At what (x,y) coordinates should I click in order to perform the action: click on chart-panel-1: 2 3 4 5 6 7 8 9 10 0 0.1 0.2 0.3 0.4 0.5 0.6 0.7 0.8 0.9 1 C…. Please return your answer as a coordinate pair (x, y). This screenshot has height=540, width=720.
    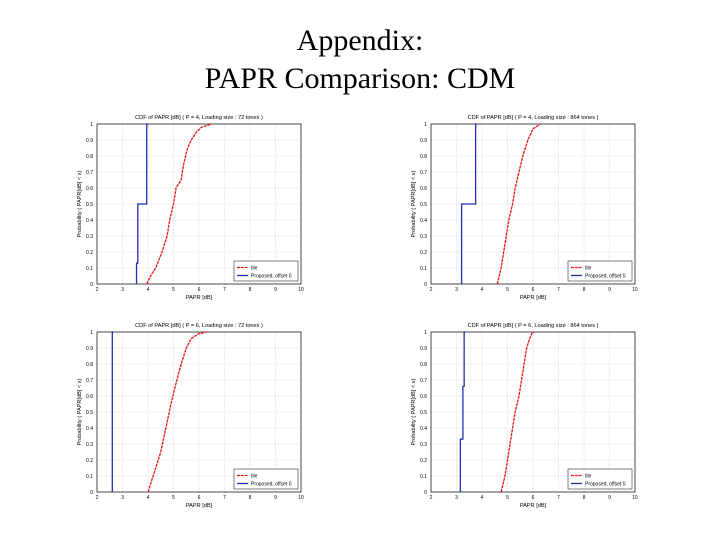
    Looking at the image, I should click on (192, 215).